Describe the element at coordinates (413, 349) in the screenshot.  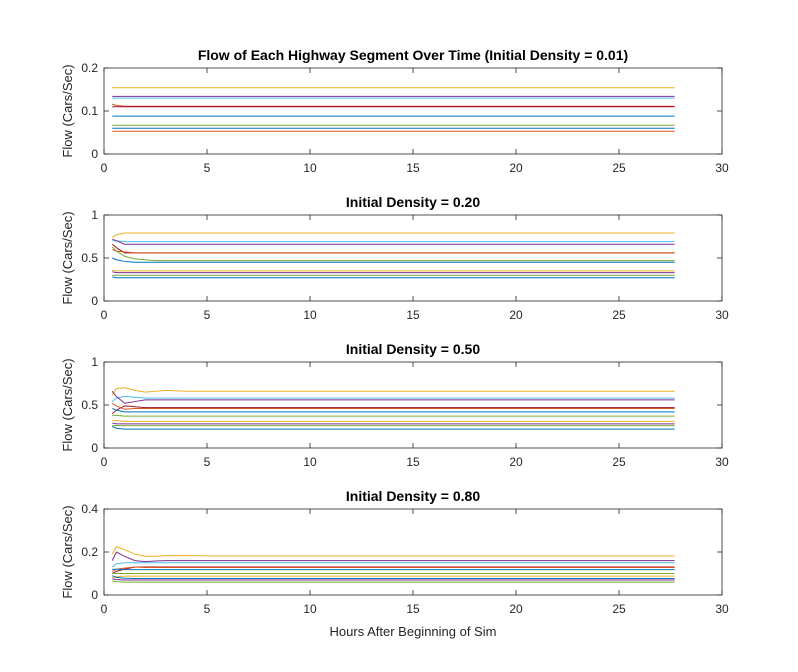
I see `chart-title: Initial Density = 0.50` at that location.